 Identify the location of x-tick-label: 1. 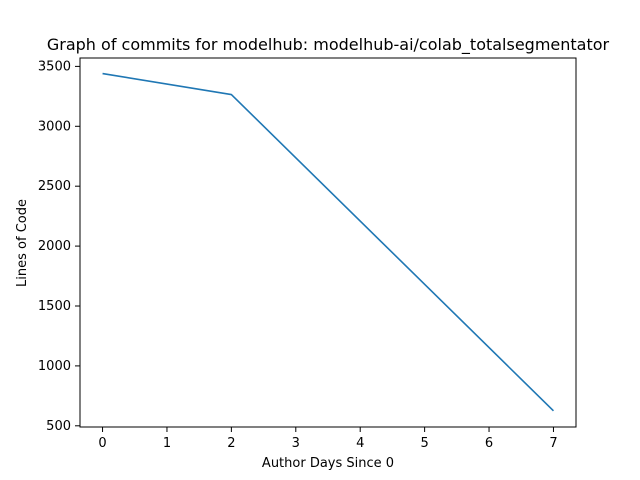
(167, 443).